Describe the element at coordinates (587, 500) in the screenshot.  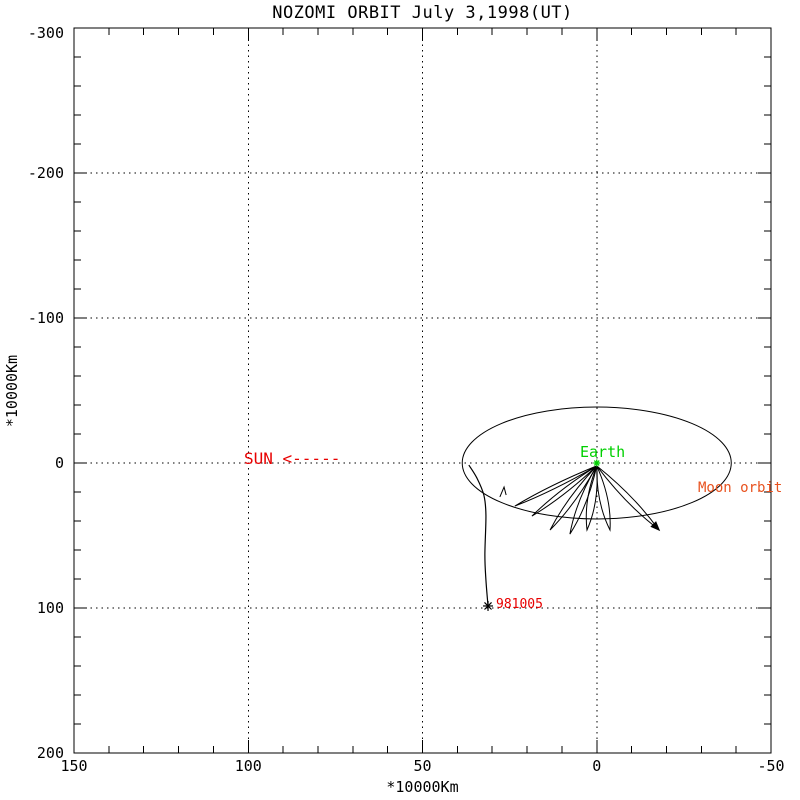
I see `phasing-loops` at that location.